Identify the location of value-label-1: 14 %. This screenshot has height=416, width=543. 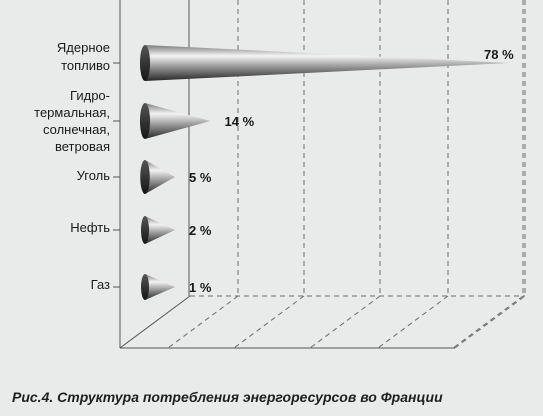
(240, 121).